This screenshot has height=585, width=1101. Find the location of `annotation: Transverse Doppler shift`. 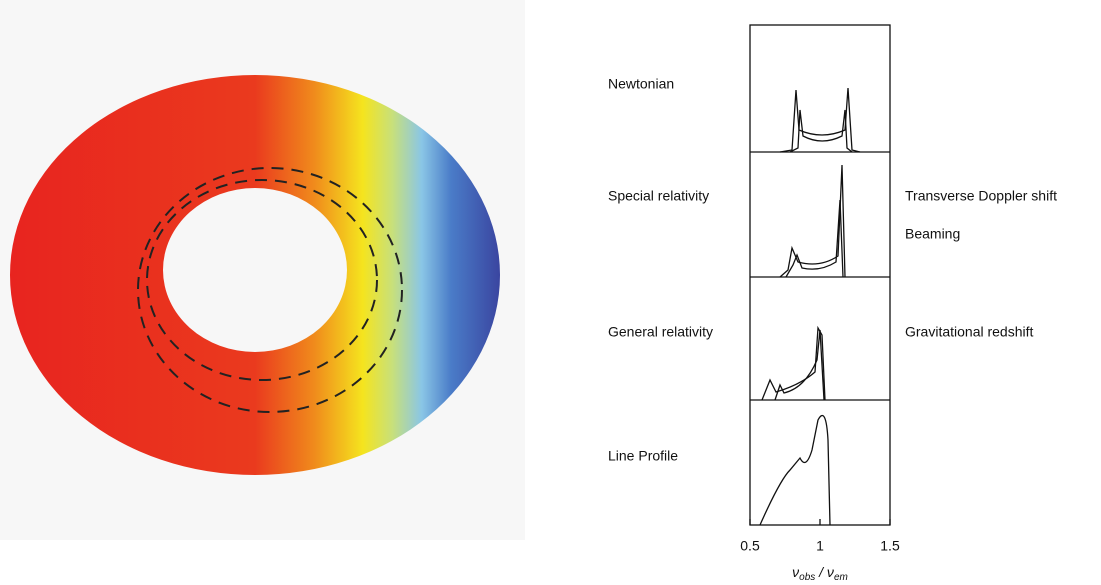

annotation: Transverse Doppler shift is located at coordinates (981, 196).